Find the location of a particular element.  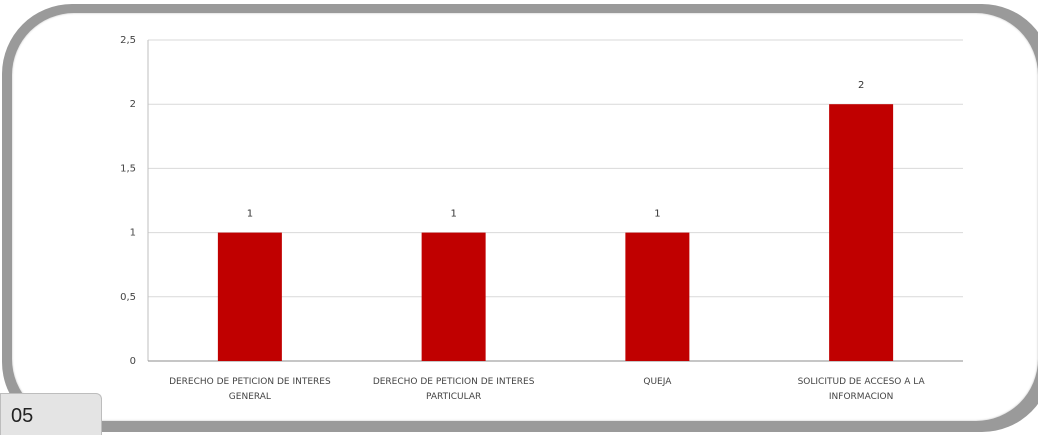

y-tick-label: 0 is located at coordinates (133, 361).